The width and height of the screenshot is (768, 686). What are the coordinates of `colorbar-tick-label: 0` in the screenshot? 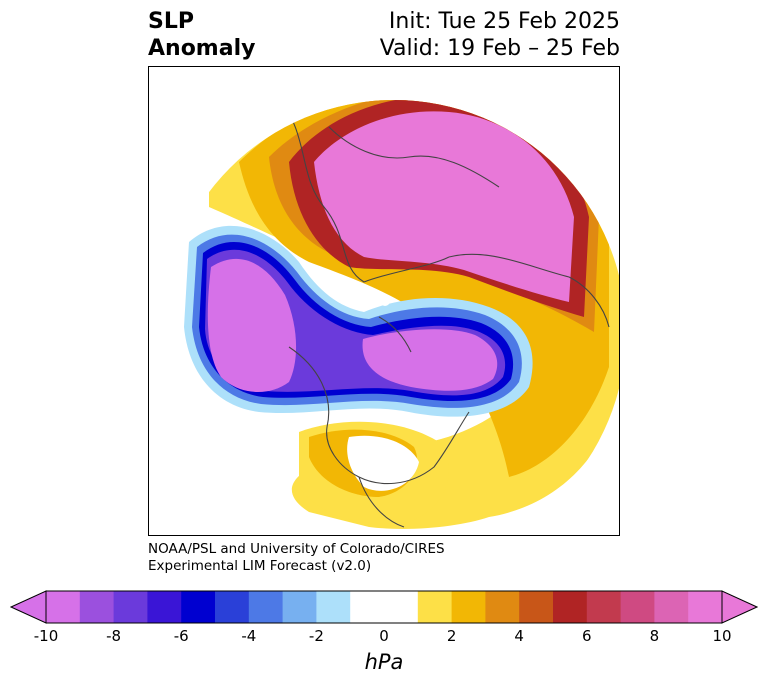 It's located at (384, 636).